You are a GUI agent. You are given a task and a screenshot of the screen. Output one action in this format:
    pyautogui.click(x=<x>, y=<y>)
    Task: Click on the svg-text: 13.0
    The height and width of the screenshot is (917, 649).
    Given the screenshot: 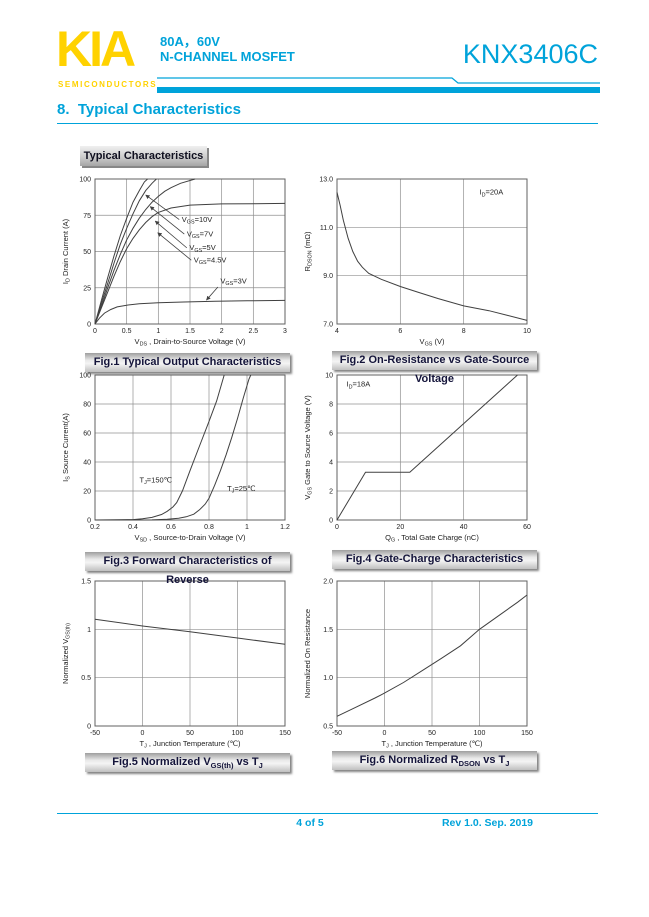 What is the action you would take?
    pyautogui.click(x=326, y=180)
    